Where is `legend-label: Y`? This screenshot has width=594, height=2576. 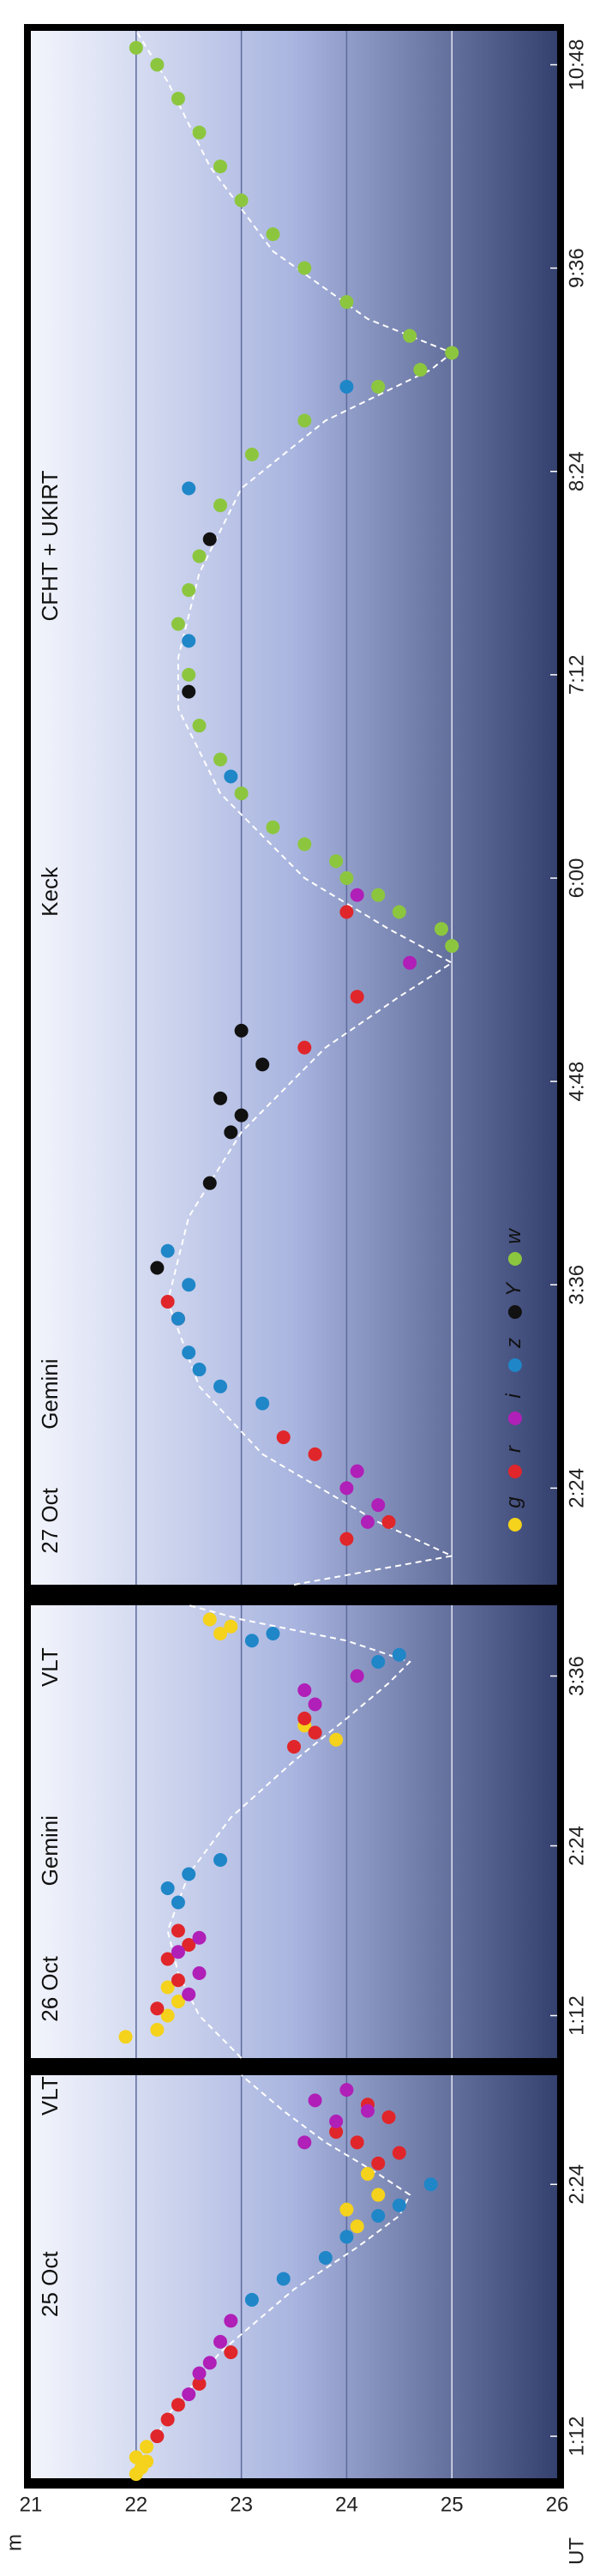 legend-label: Y is located at coordinates (513, 1289).